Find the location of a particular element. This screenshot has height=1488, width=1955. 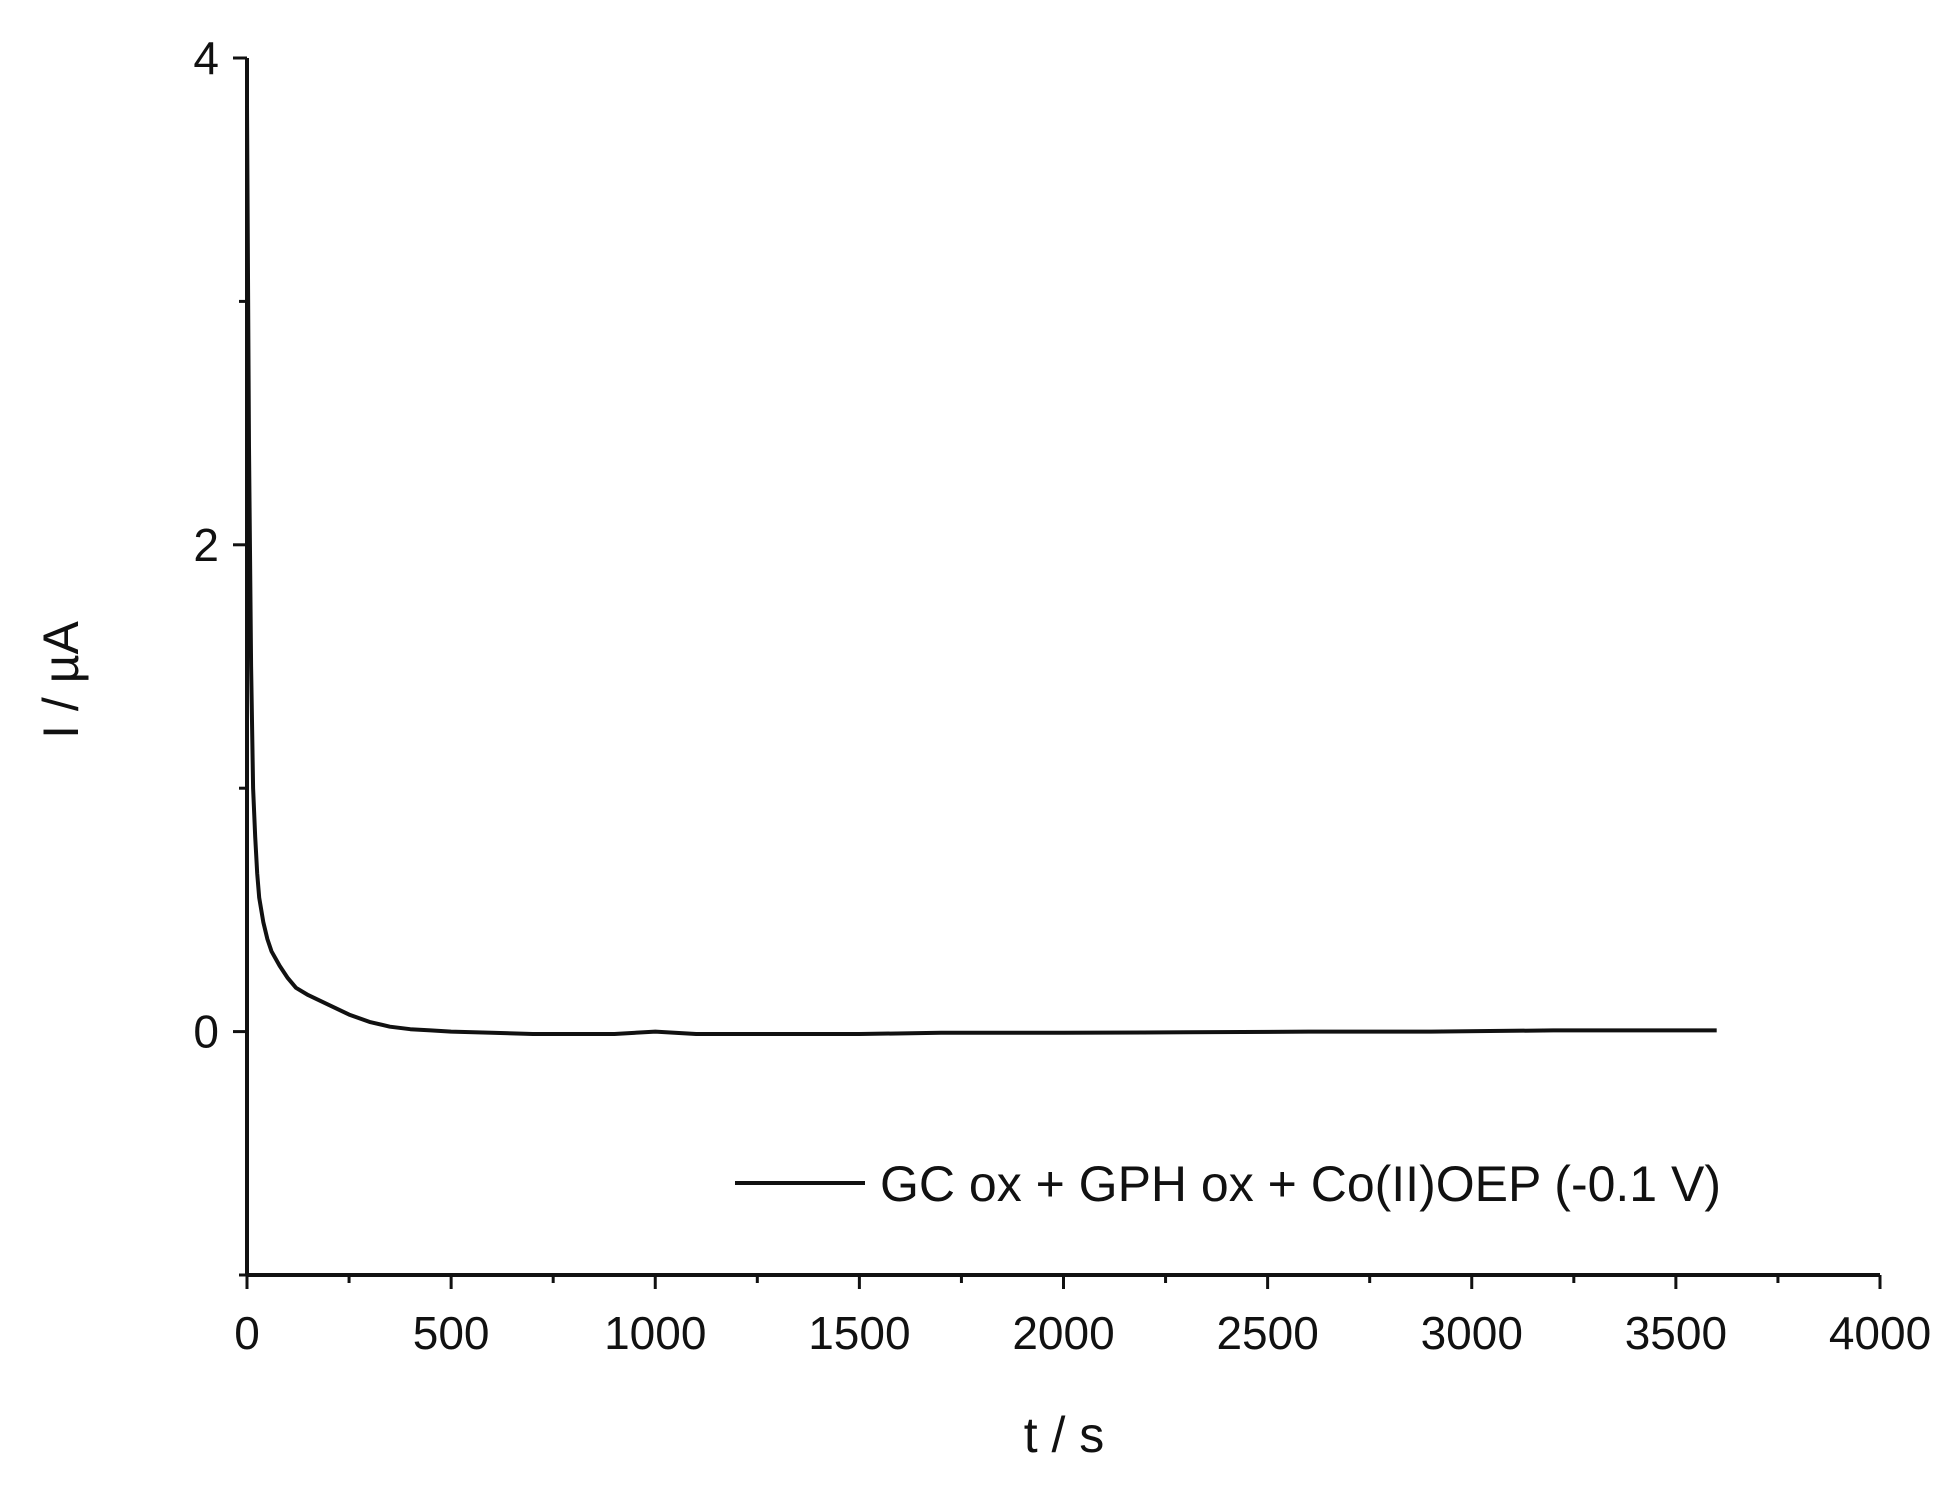

x-tick-label: 2500 is located at coordinates (1267, 1333).